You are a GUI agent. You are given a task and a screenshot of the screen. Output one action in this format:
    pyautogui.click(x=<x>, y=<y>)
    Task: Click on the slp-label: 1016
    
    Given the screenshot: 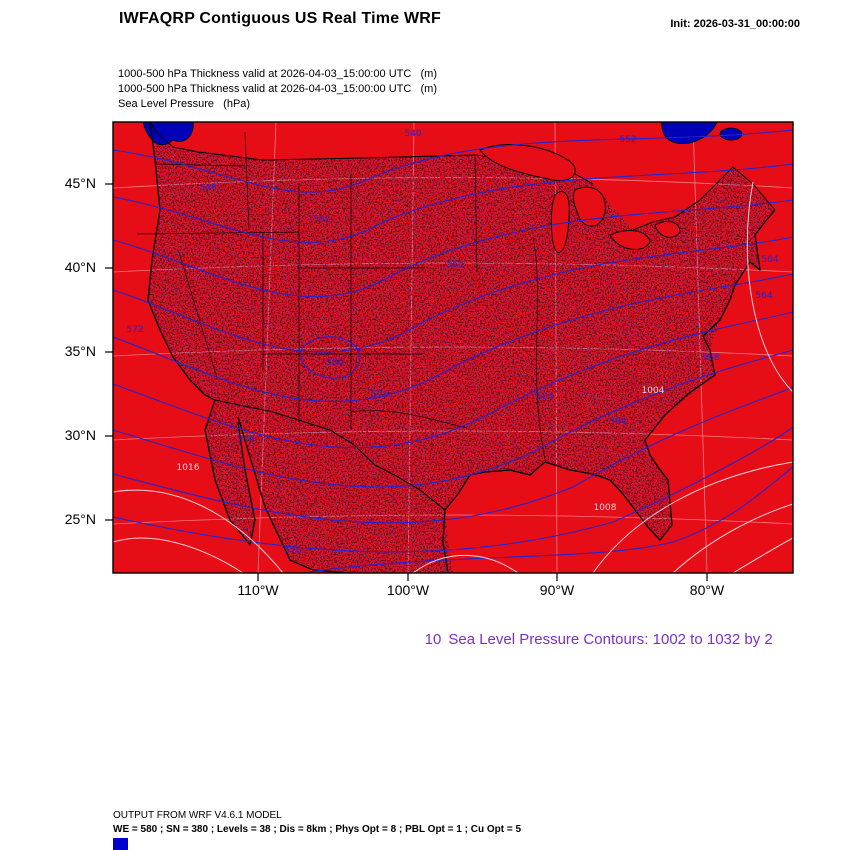 What is the action you would take?
    pyautogui.click(x=188, y=468)
    